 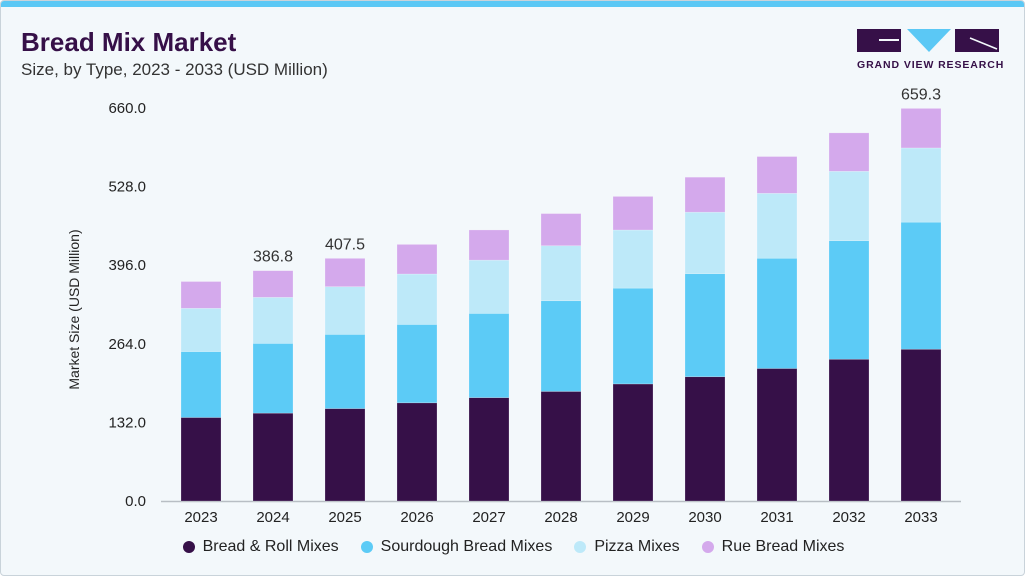 I want to click on bar-segment-sourdough-bread-mixes-2027, so click(x=489, y=355).